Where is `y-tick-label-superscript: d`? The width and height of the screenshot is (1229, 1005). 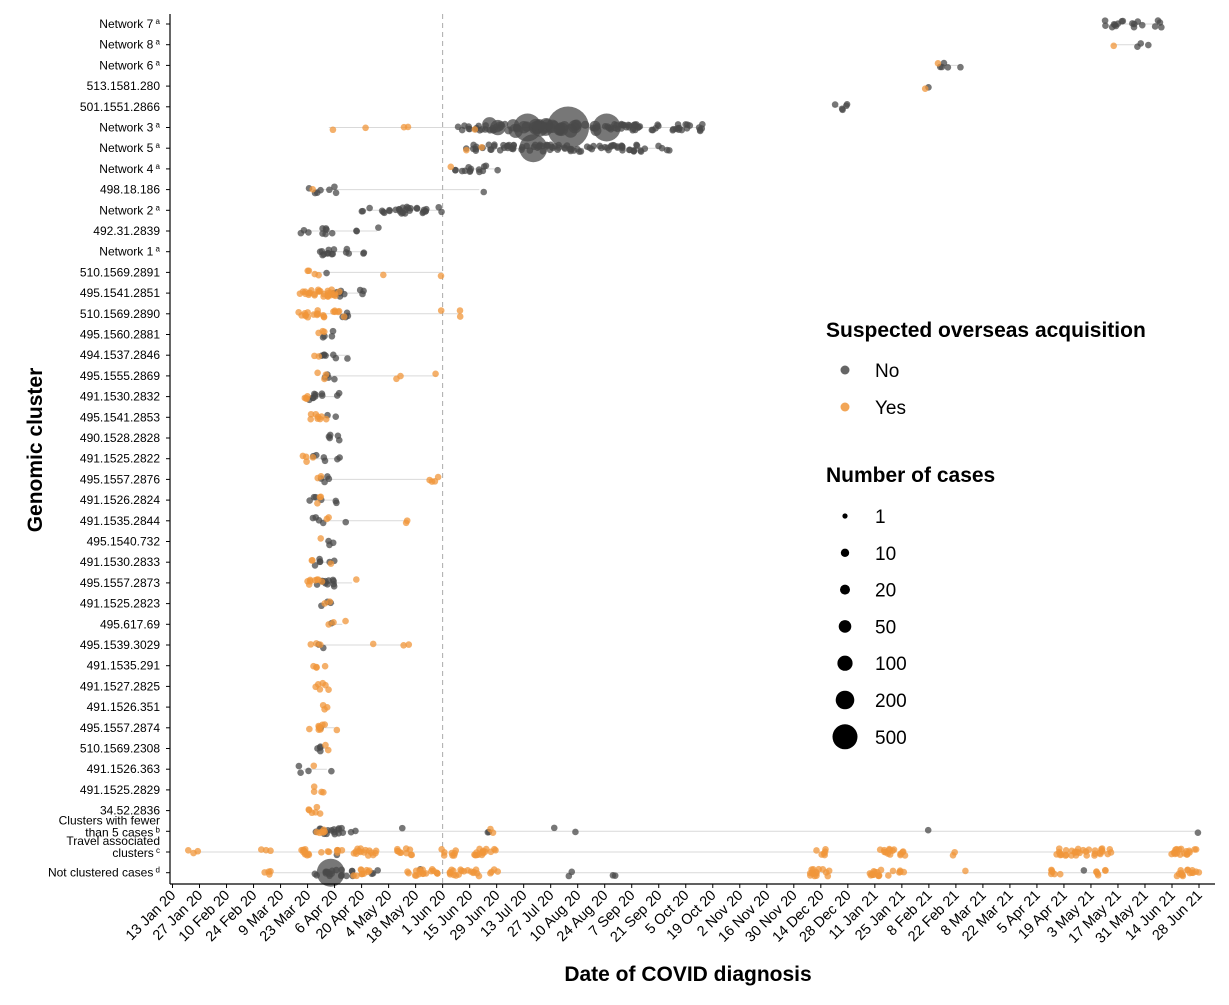
y-tick-label-superscript: d is located at coordinates (156, 870).